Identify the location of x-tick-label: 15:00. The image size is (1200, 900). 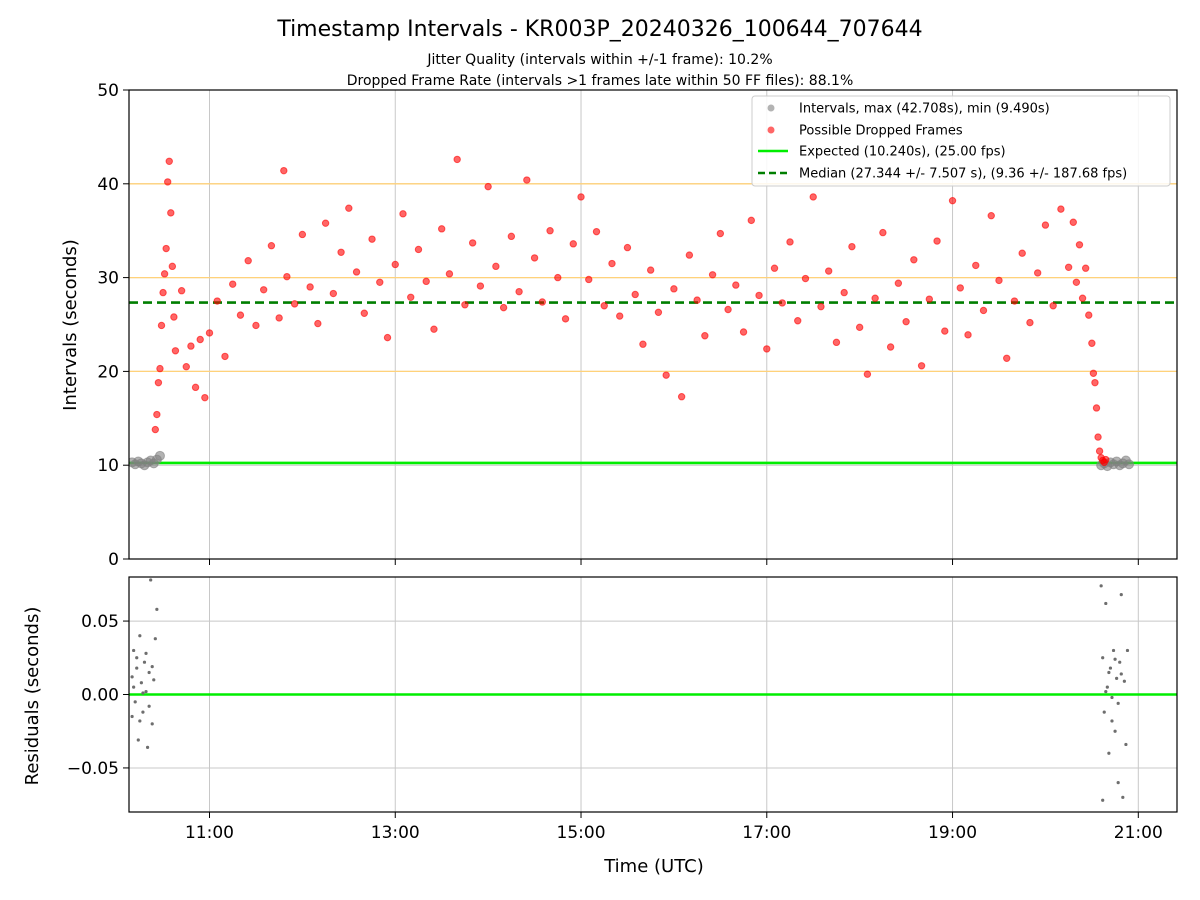
(581, 833).